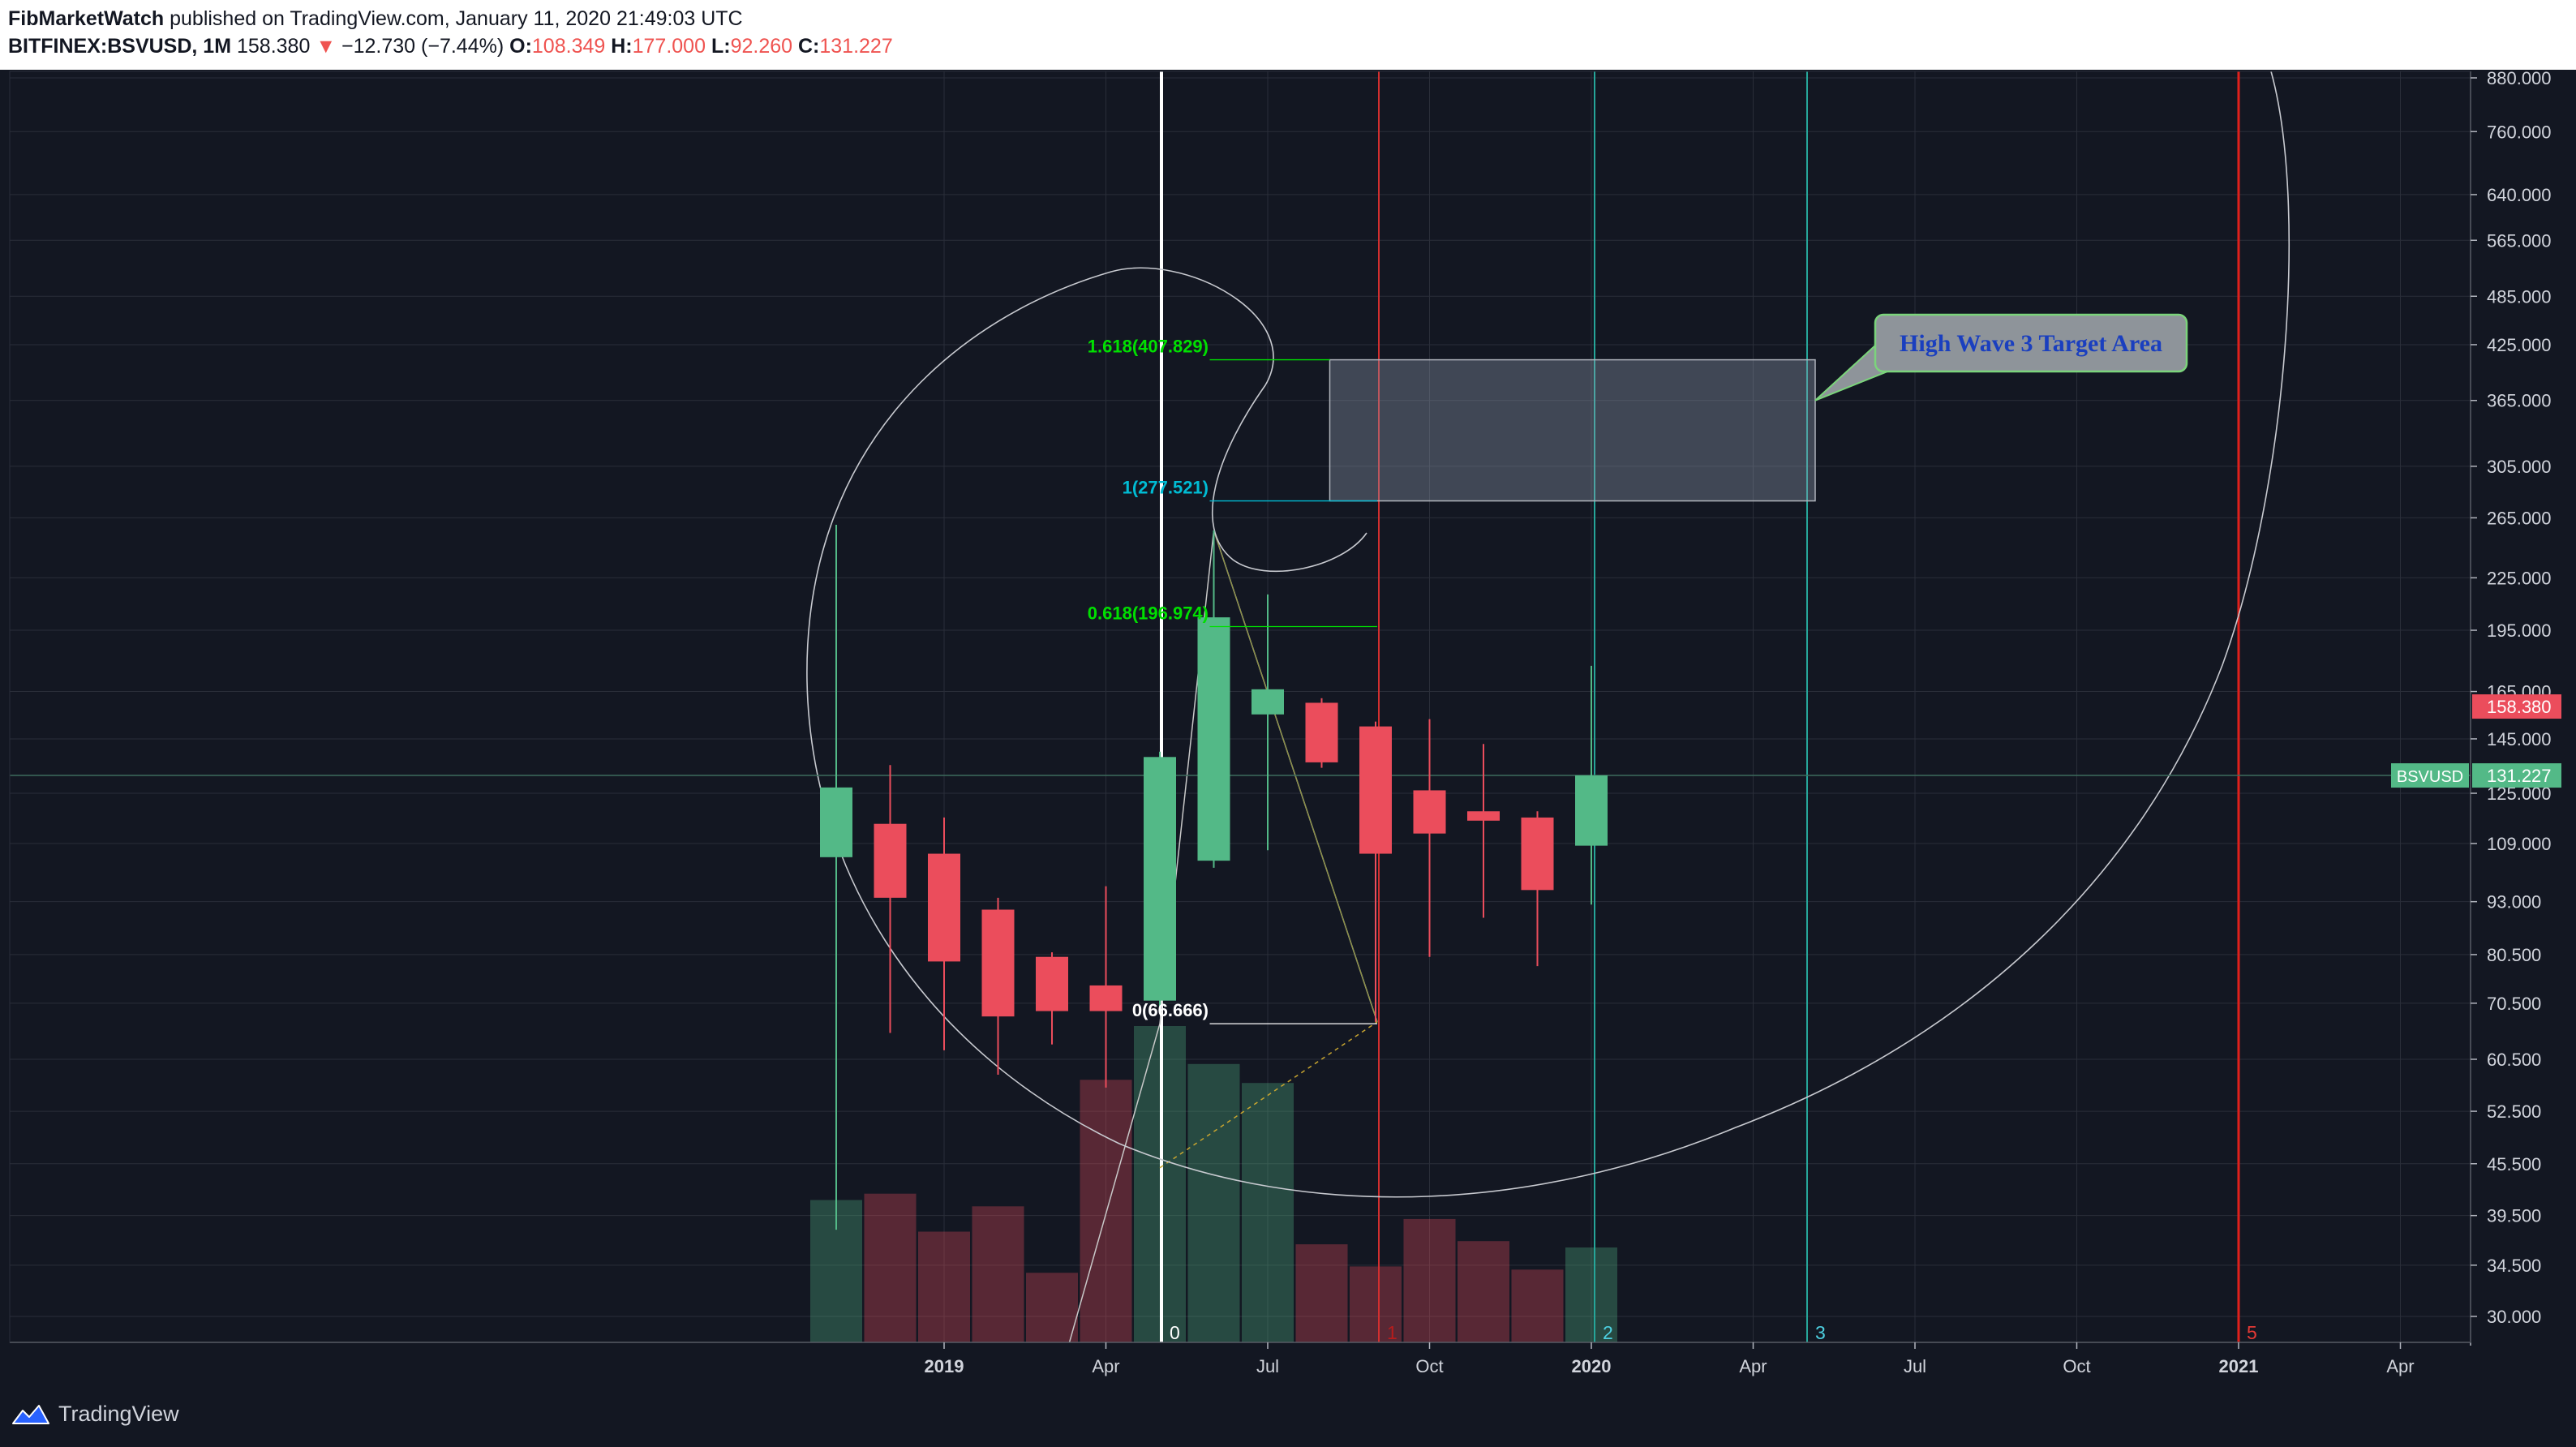  What do you see at coordinates (2514, 902) in the screenshot?
I see `price-tick-label: 93.000` at bounding box center [2514, 902].